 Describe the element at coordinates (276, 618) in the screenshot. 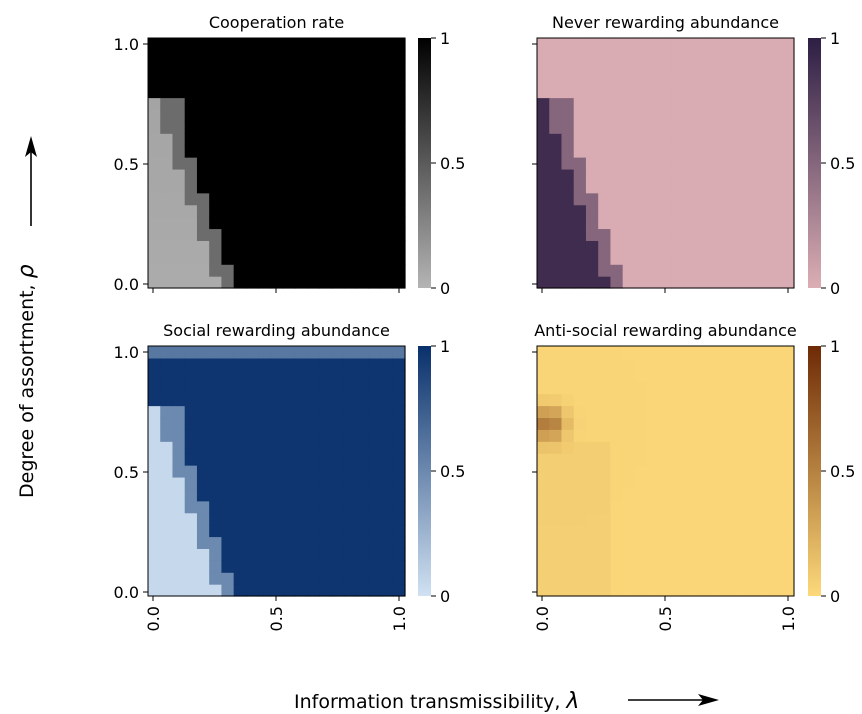

I see `x-tick-label: 0.5` at that location.